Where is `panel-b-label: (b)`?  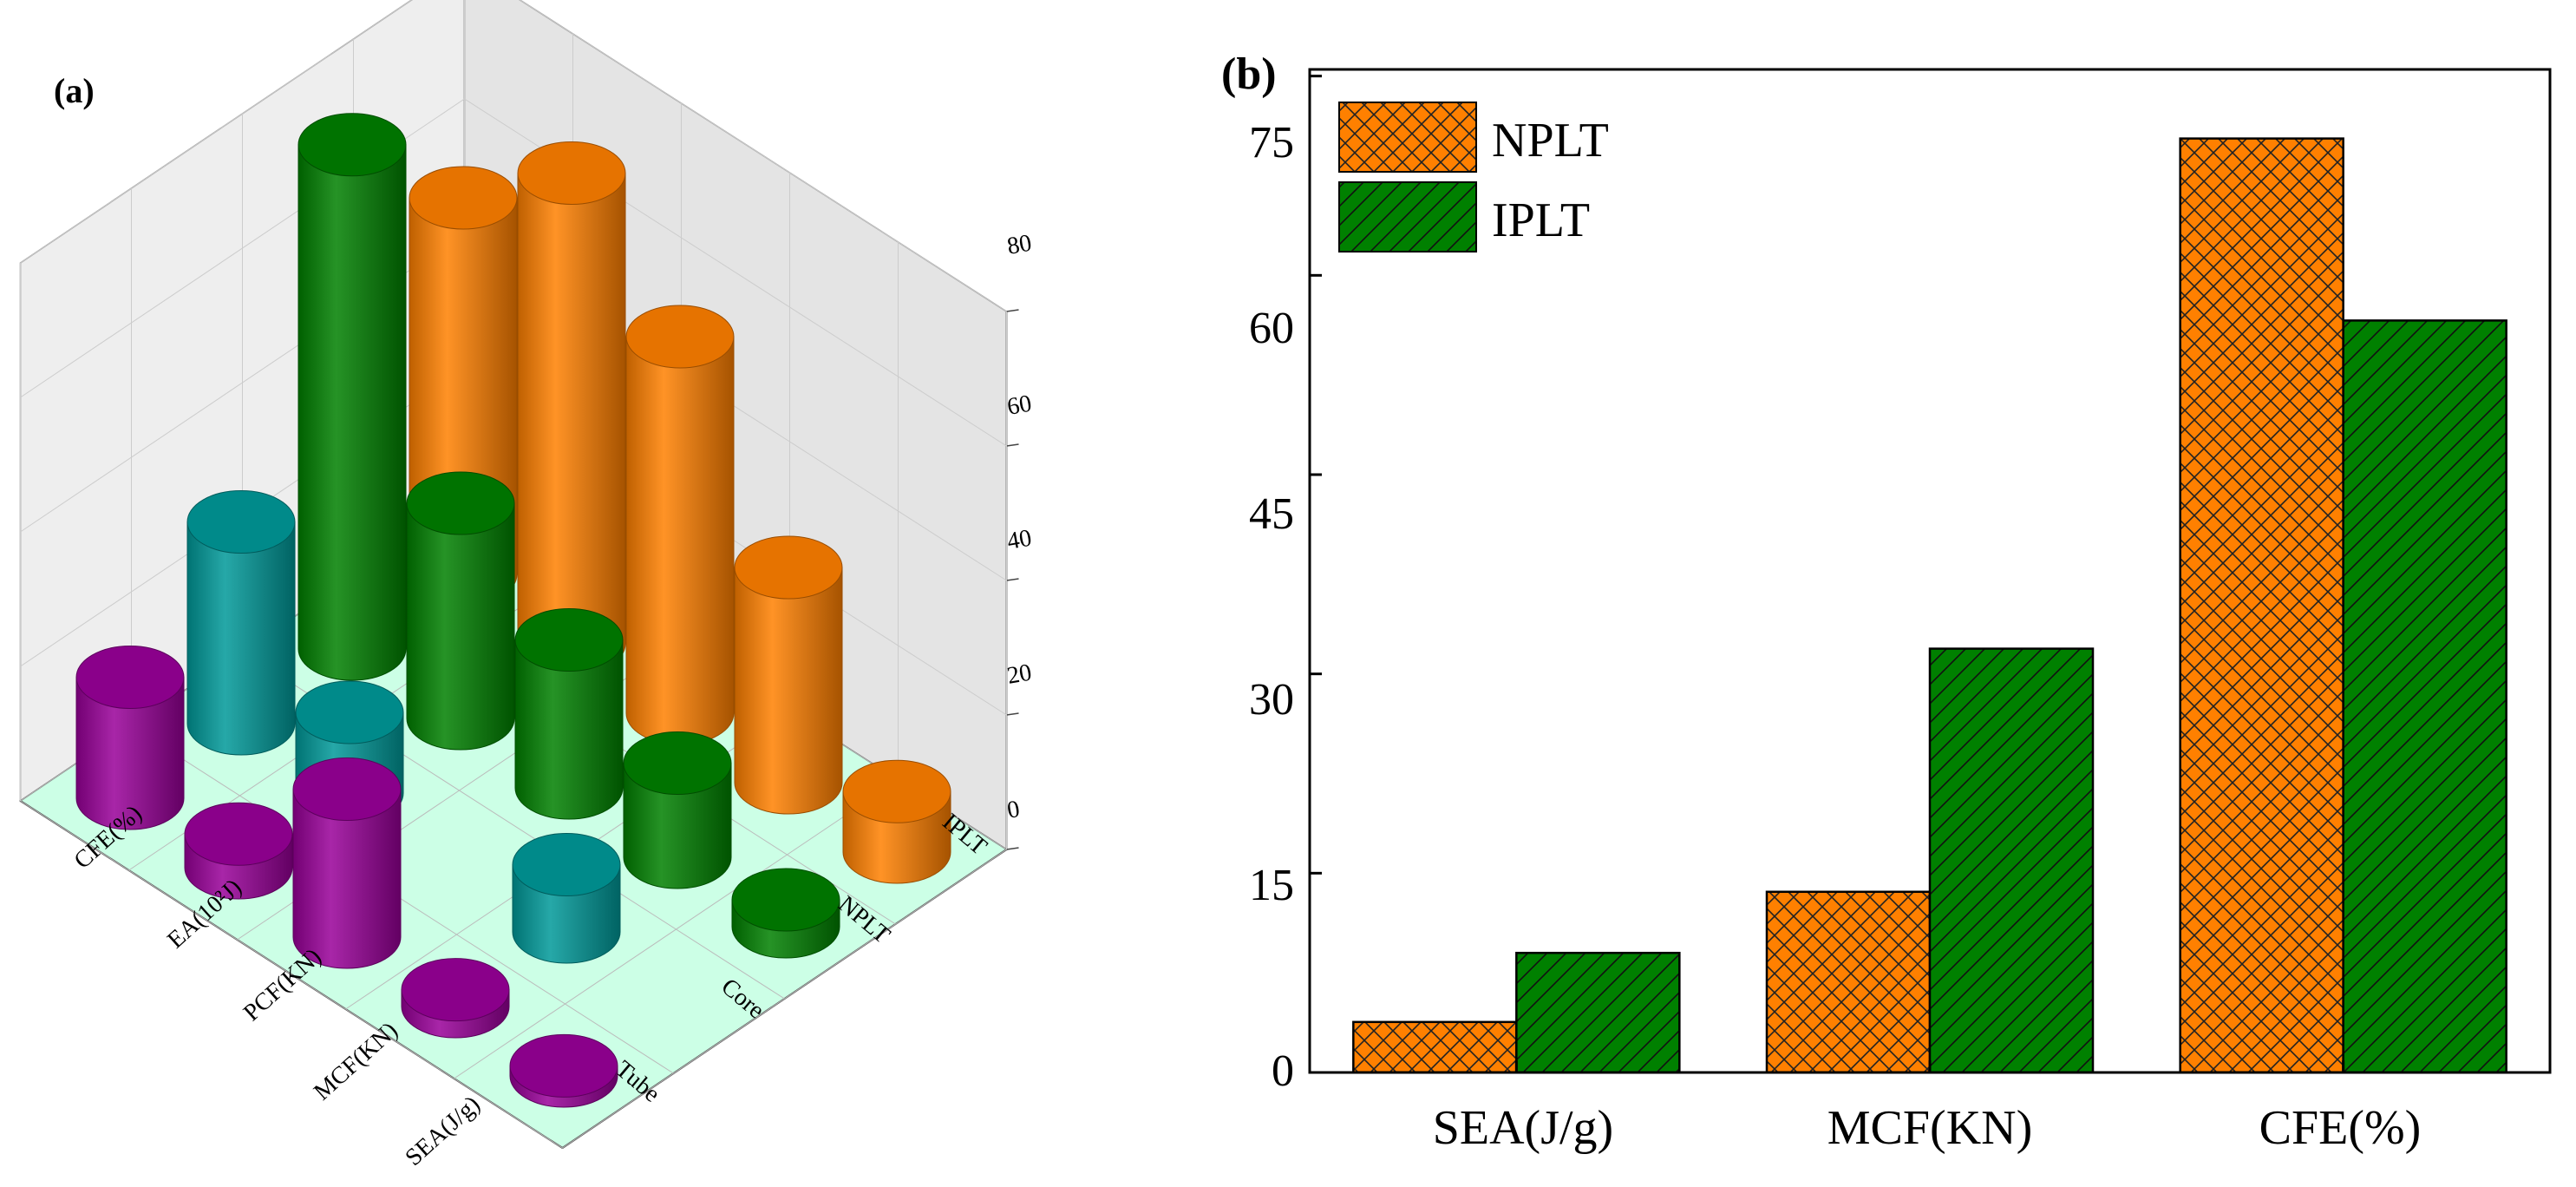 panel-b-label: (b) is located at coordinates (1249, 74).